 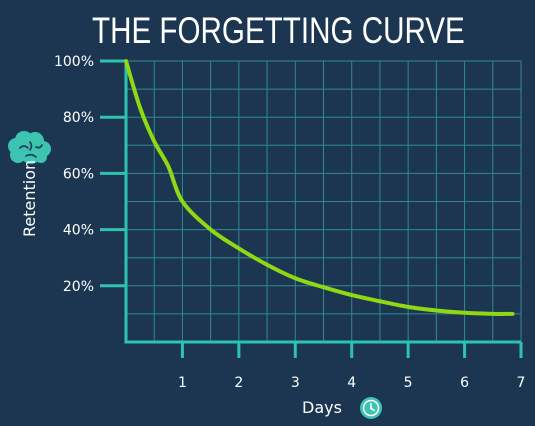 I want to click on x-tick-label: 7, so click(x=521, y=383).